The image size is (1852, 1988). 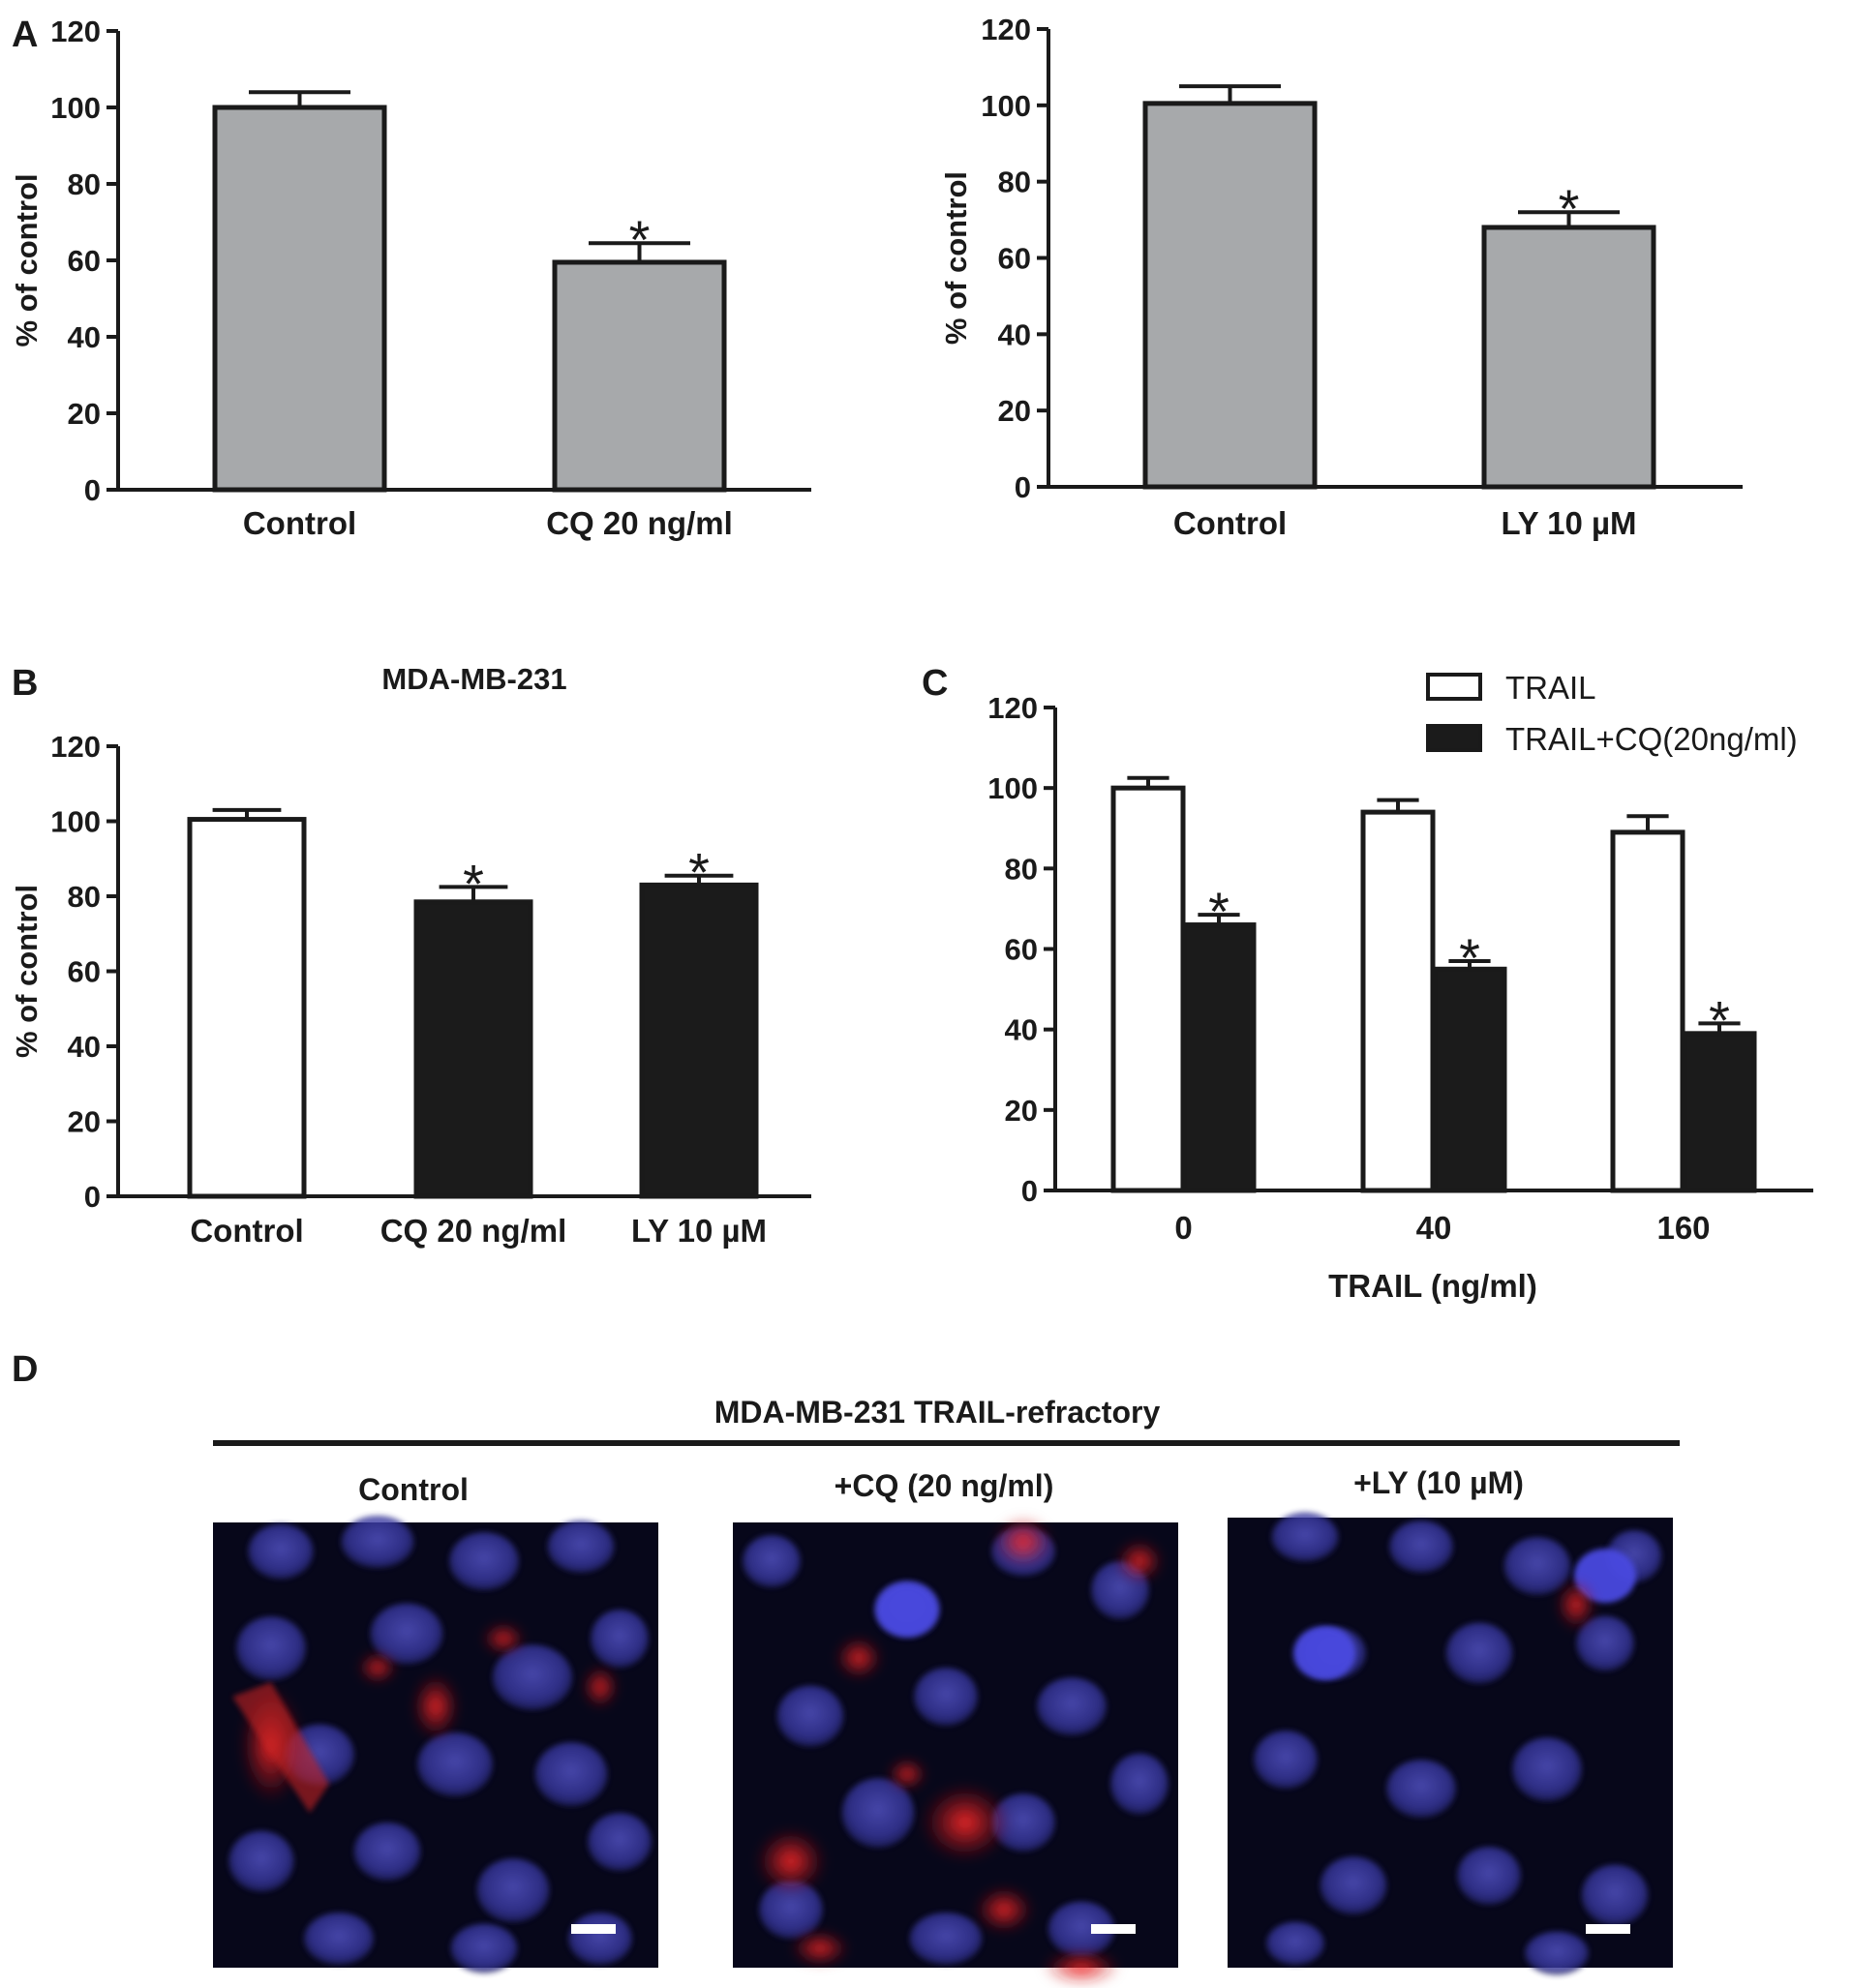 I want to click on nucleus-stain-bright, so click(x=907, y=1609).